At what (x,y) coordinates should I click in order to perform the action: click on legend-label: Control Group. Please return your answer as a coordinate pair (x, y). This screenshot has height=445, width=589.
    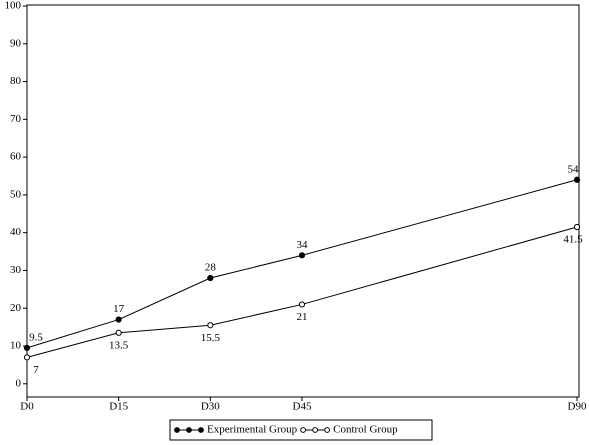
    Looking at the image, I should click on (365, 430).